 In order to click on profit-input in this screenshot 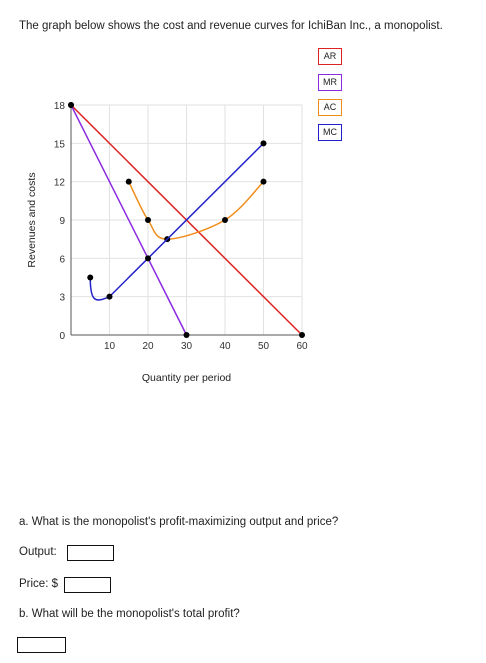, I will do `click(41, 645)`.